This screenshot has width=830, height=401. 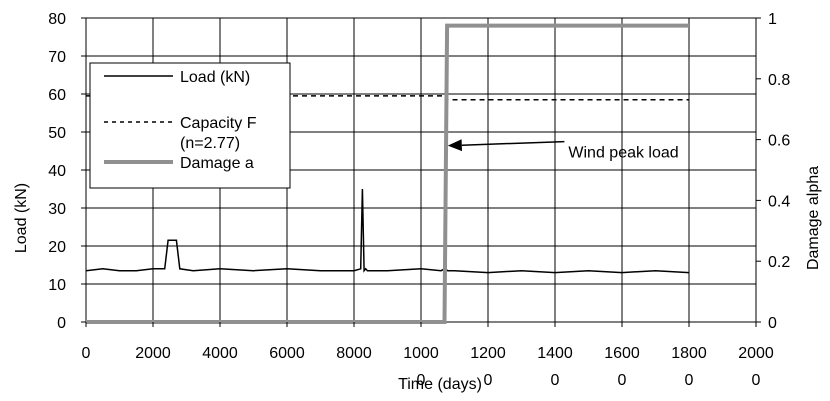 I want to click on x-tick-label: 0, so click(x=86, y=353).